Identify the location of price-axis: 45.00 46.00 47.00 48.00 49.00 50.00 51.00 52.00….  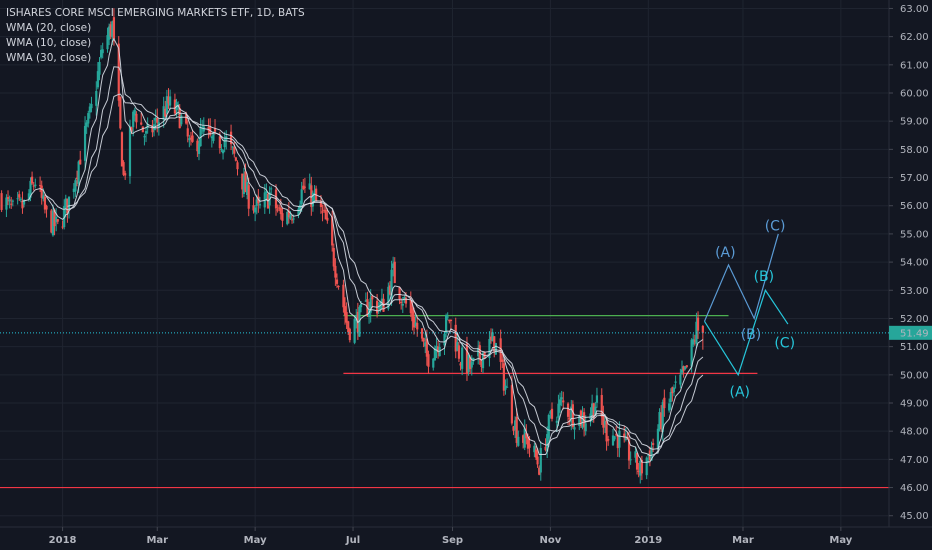
(909, 263).